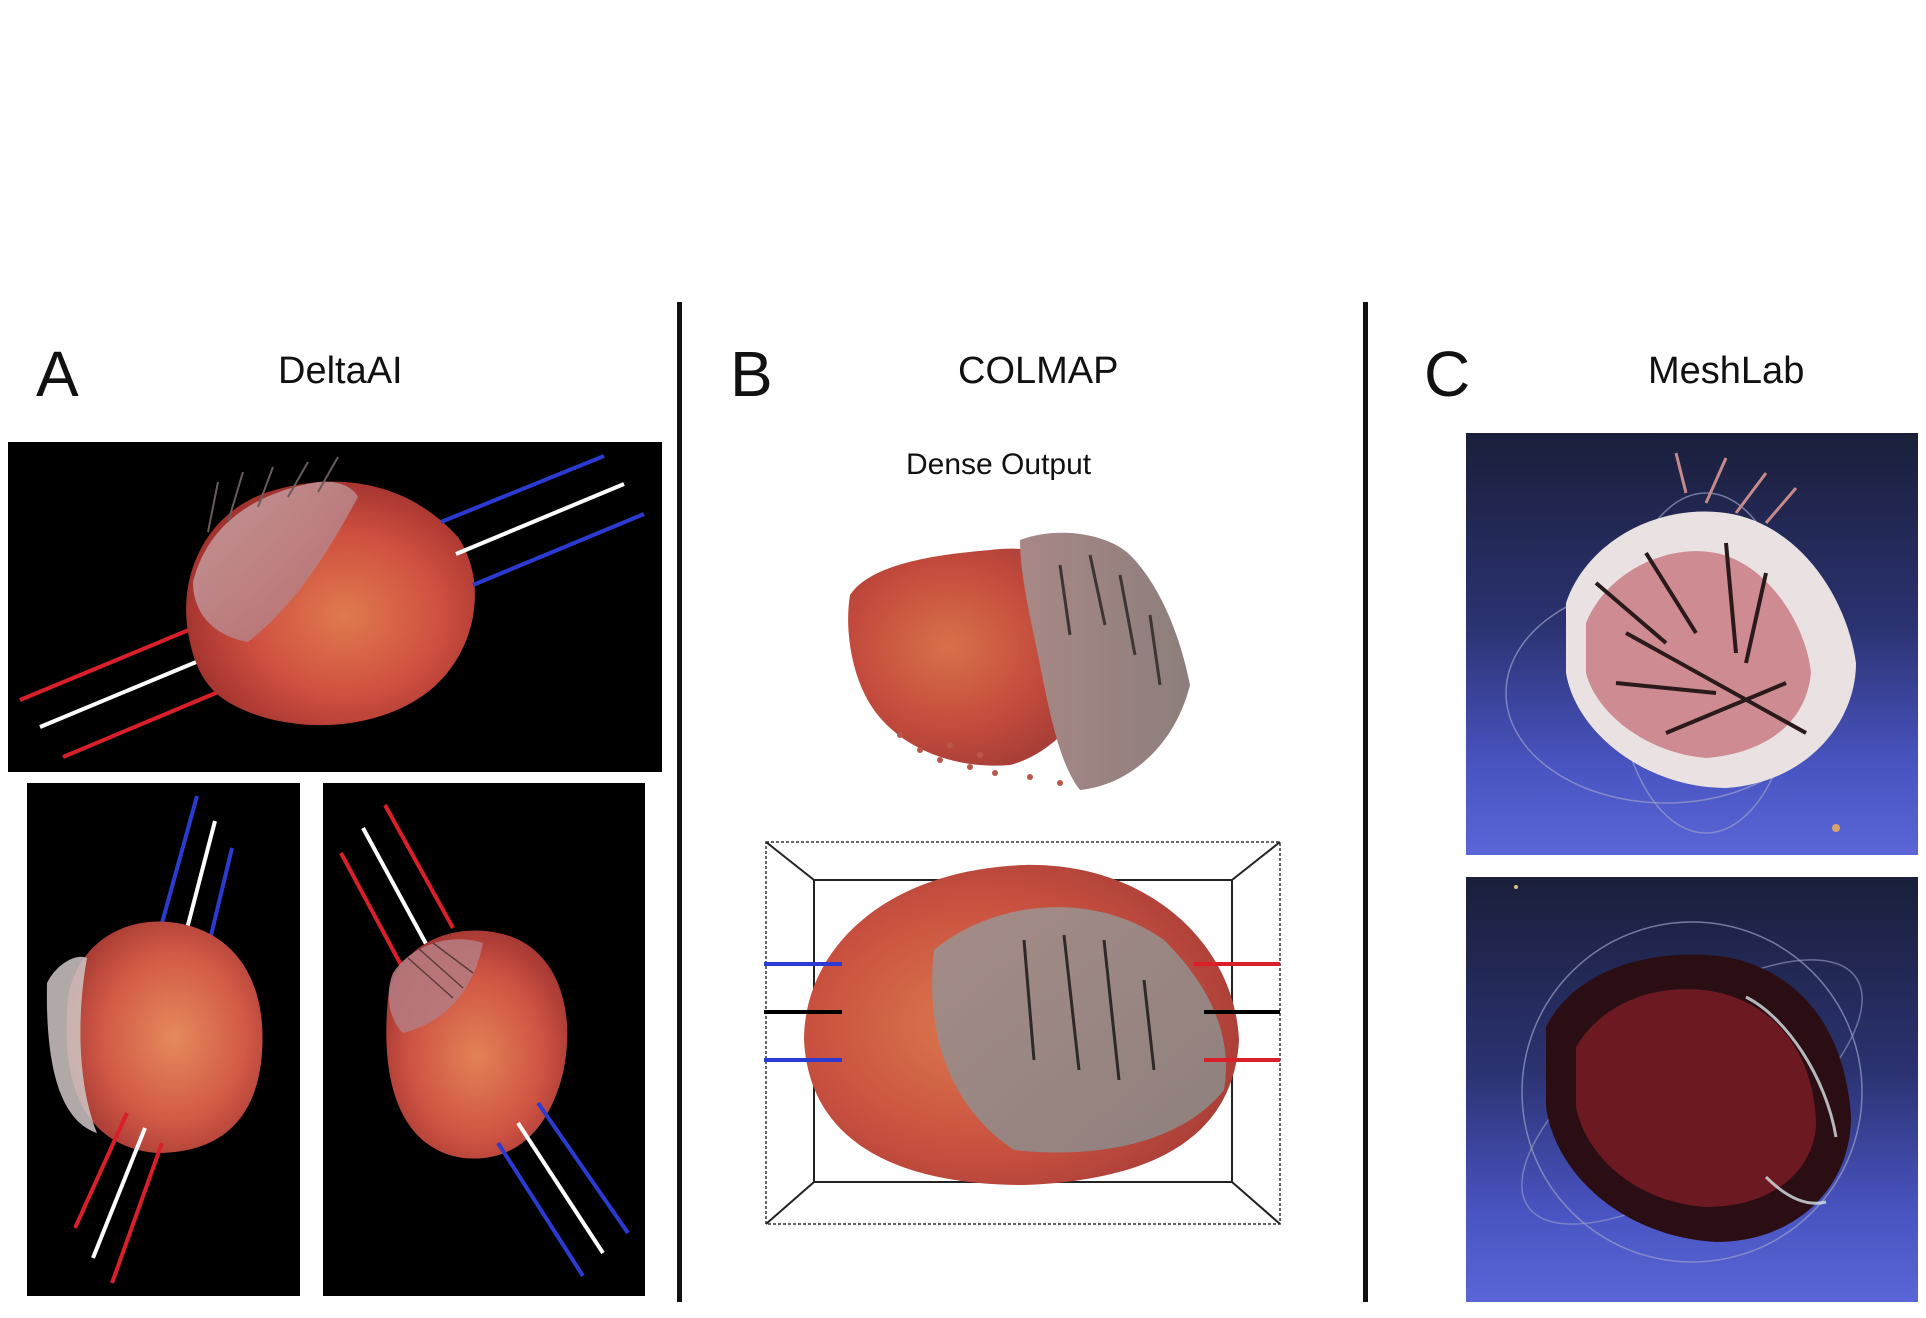 This screenshot has width=1926, height=1318. What do you see at coordinates (1024, 1034) in the screenshot?
I see `colmap-bounding-box-image` at bounding box center [1024, 1034].